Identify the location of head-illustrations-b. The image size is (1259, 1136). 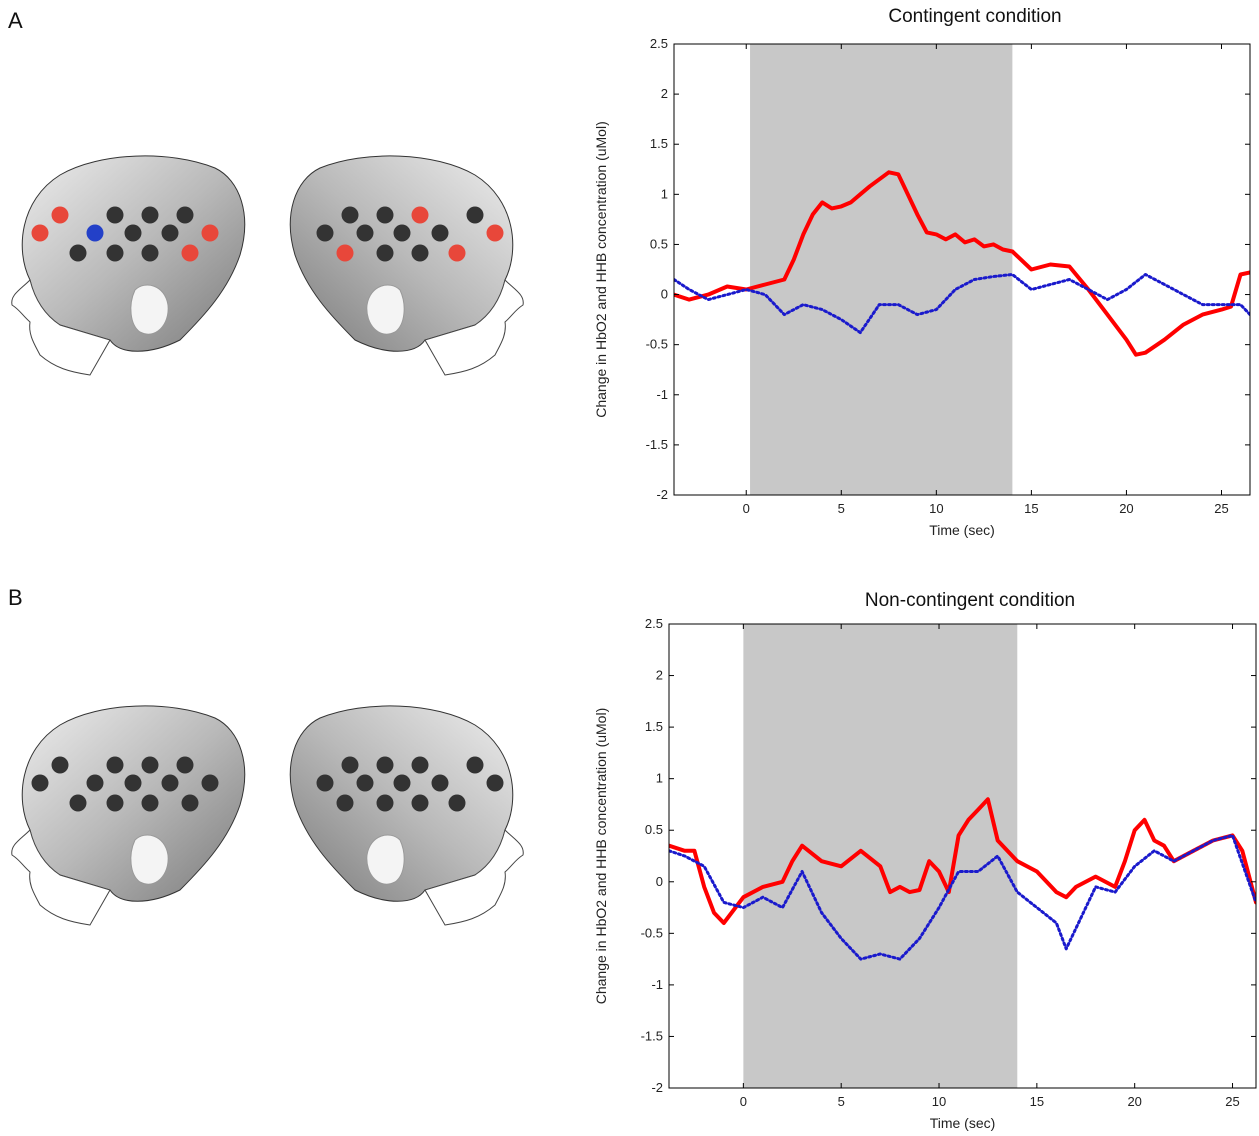
(267, 815).